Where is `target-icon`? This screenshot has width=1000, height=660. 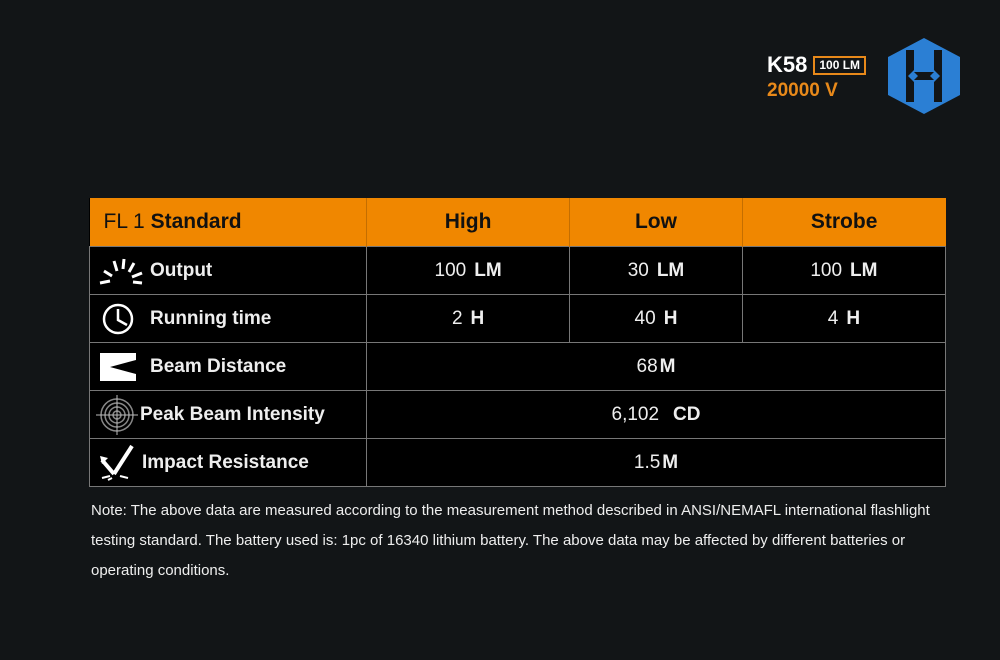 target-icon is located at coordinates (117, 414).